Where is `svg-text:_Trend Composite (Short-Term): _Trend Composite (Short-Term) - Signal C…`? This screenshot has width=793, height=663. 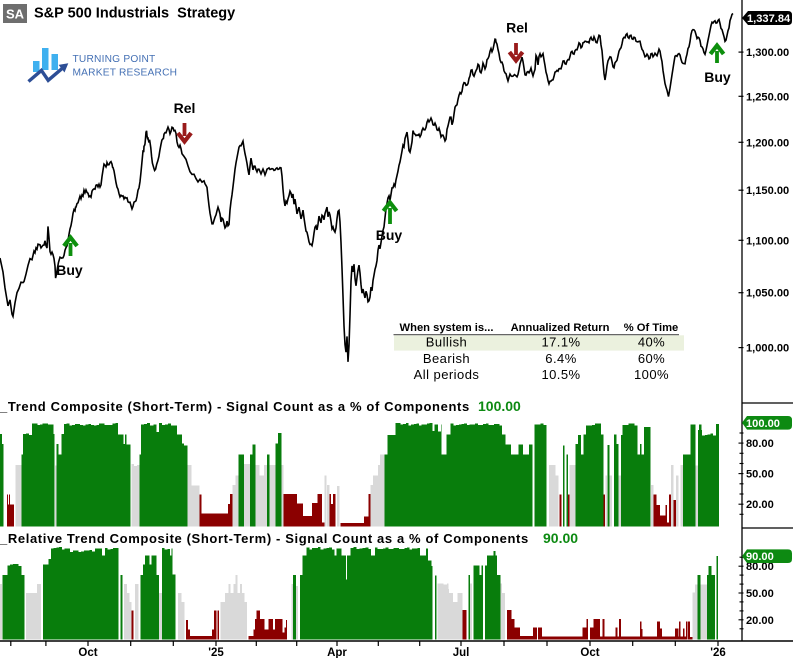 svg-text:_Trend Composite (Short-Term): _Trend Composite (Short-Term) - Signal C… is located at coordinates (235, 406).